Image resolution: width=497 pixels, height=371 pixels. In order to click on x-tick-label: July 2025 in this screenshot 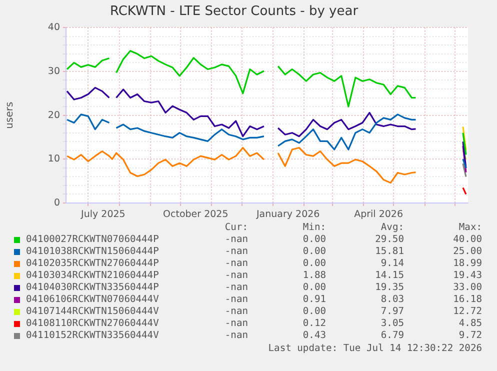, I will do `click(103, 214)`.